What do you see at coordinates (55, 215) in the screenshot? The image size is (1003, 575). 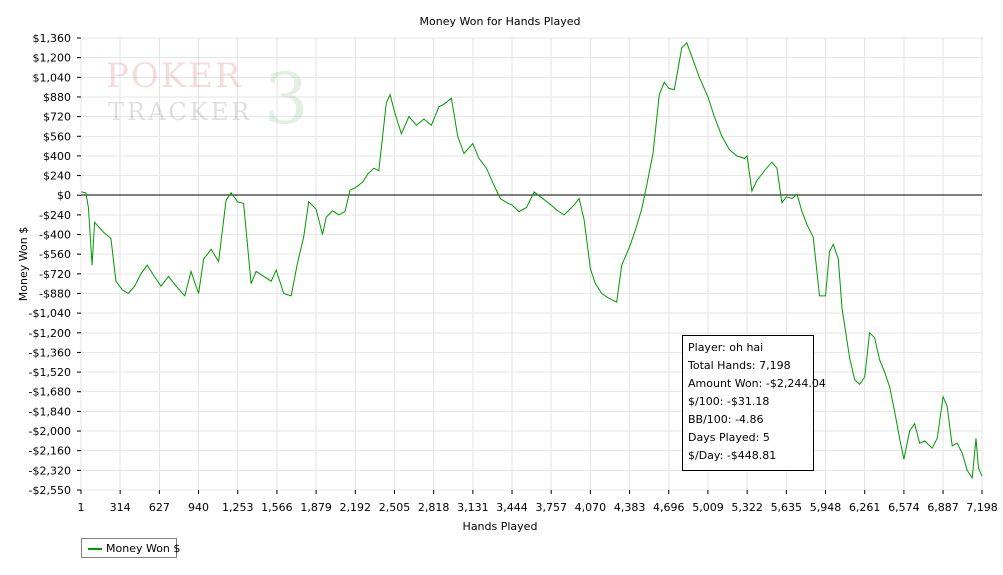 I see `y-tick-label: -$240` at bounding box center [55, 215].